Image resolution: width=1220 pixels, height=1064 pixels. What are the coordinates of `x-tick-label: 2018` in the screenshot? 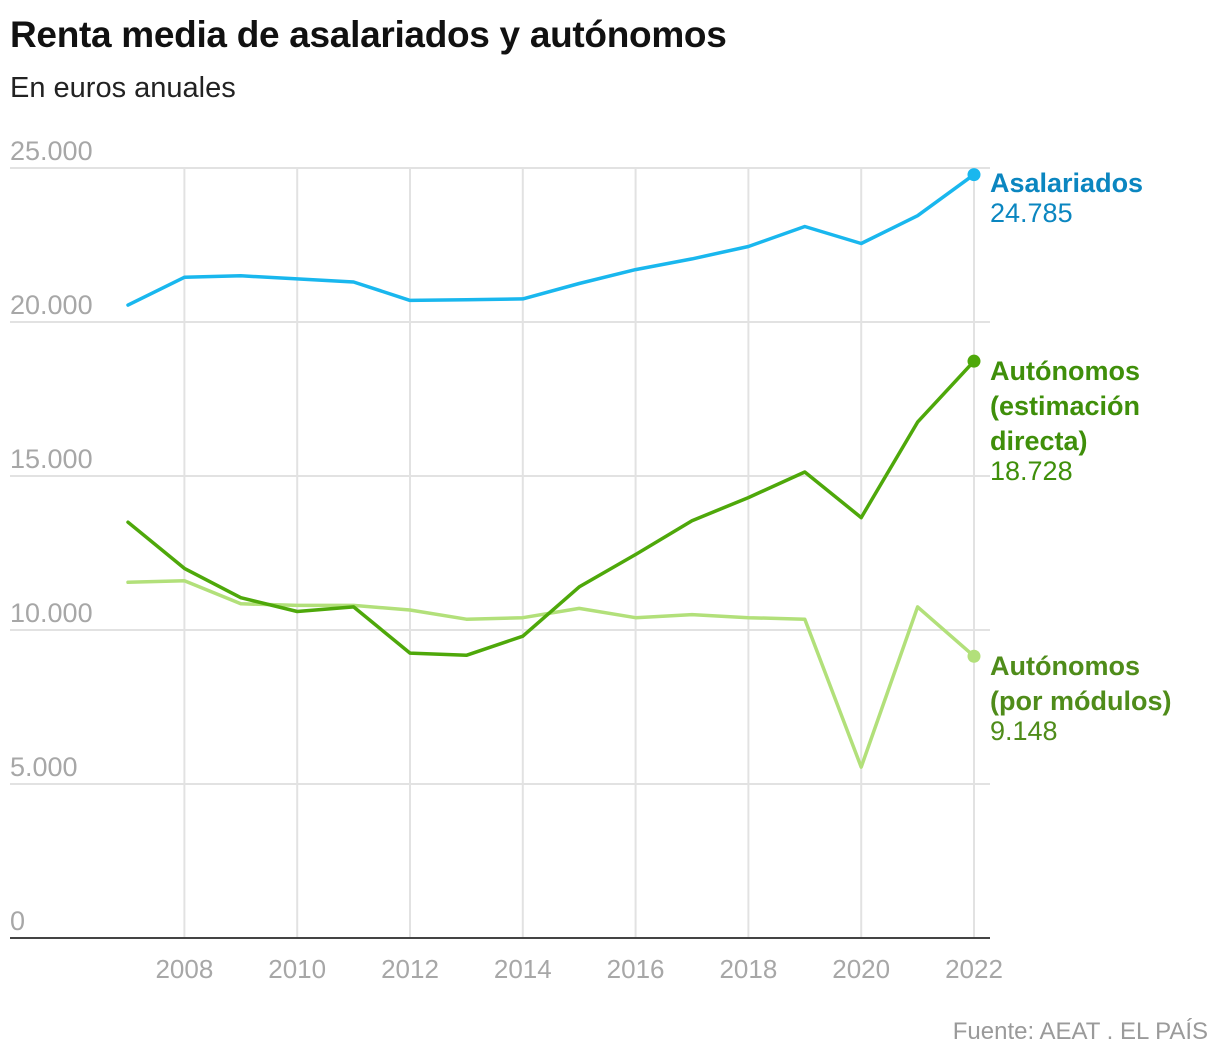 It's located at (748, 969).